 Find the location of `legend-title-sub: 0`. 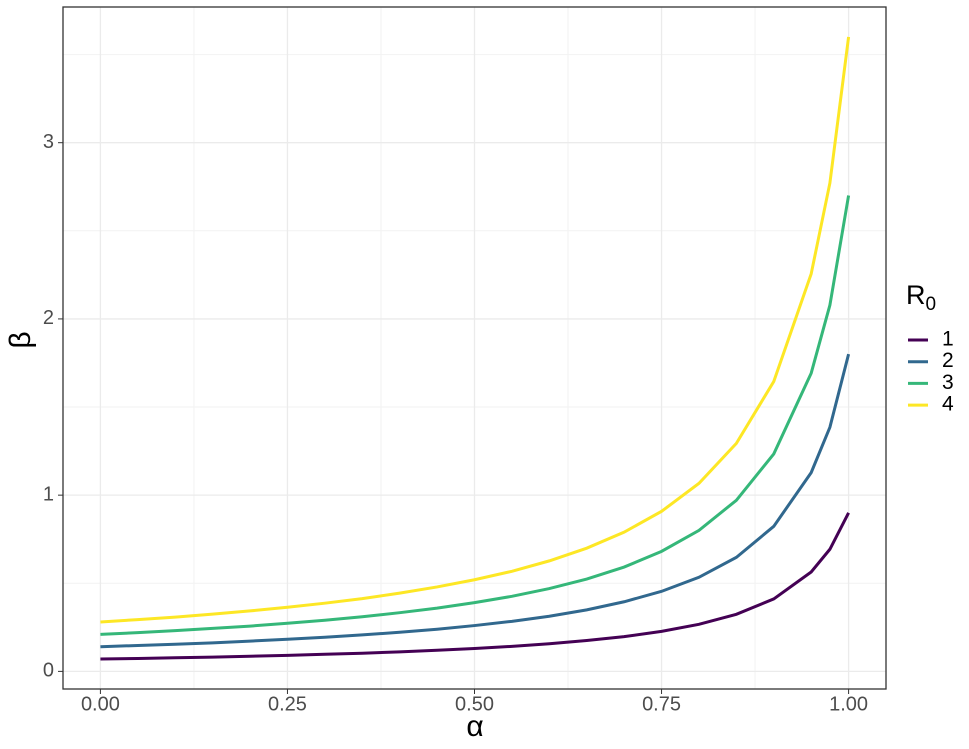

legend-title-sub: 0 is located at coordinates (931, 304).